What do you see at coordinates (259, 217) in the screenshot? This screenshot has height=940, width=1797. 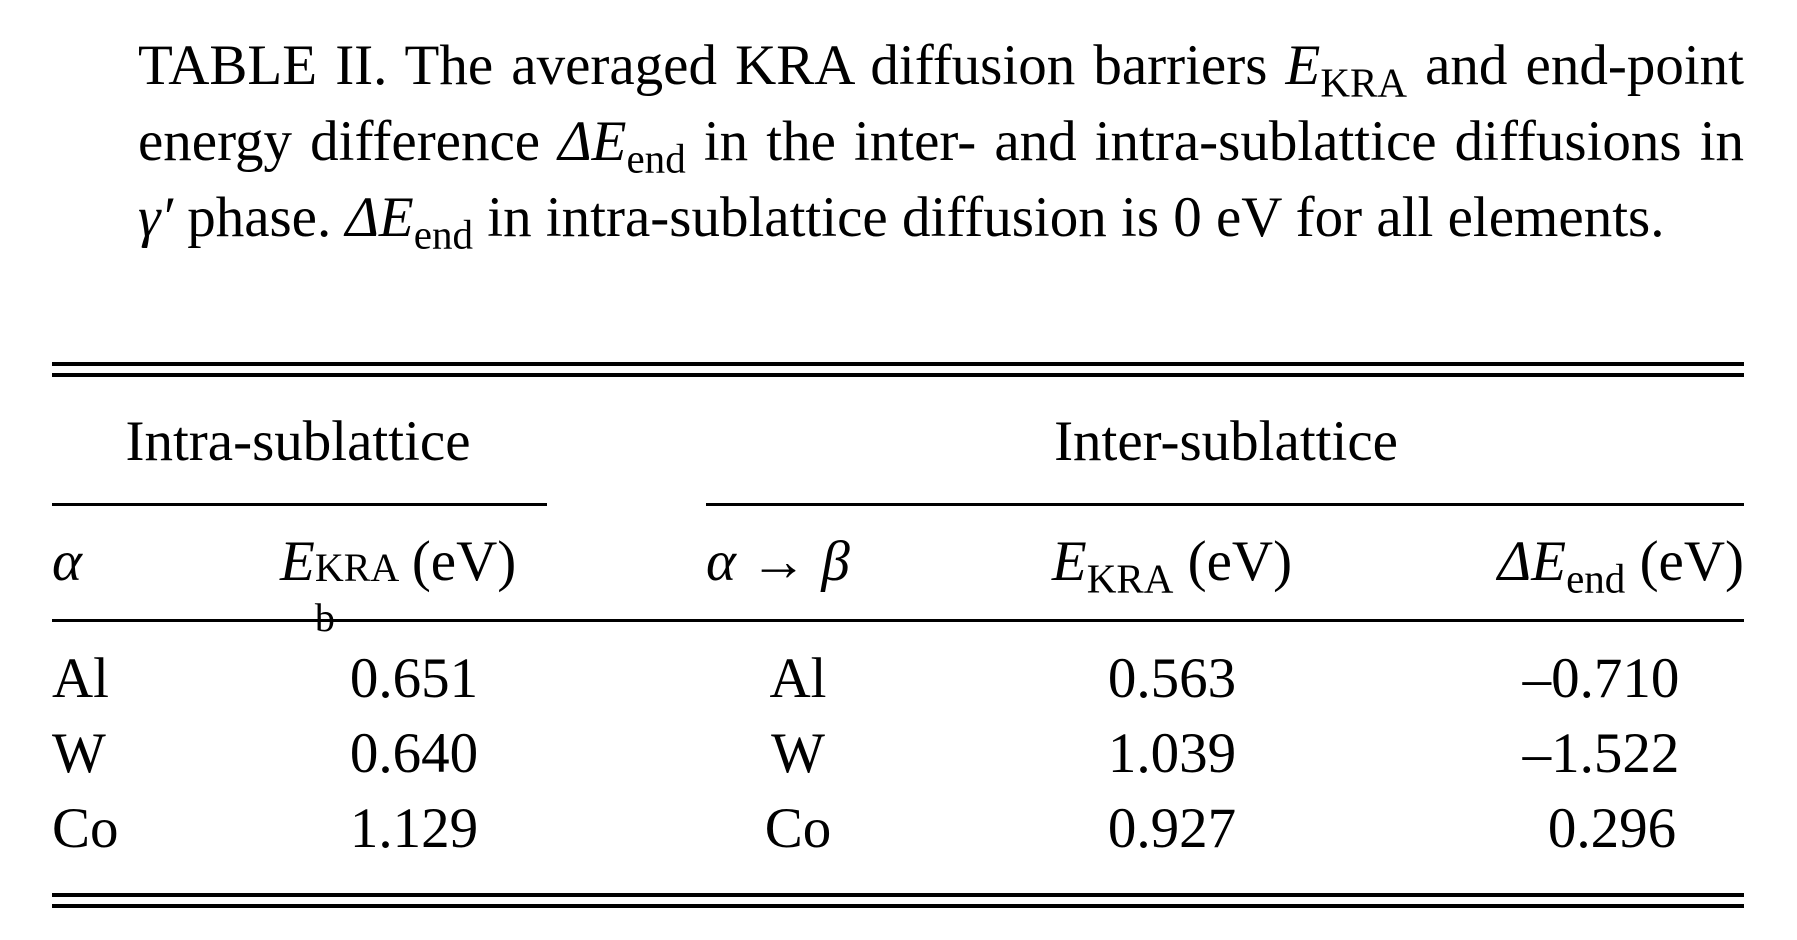 I see `caption-text-4: phase.` at bounding box center [259, 217].